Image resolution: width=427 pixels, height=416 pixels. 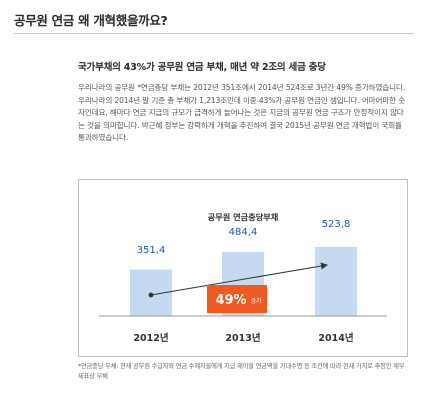 What do you see at coordinates (242, 338) in the screenshot?
I see `category-label: 2013년` at bounding box center [242, 338].